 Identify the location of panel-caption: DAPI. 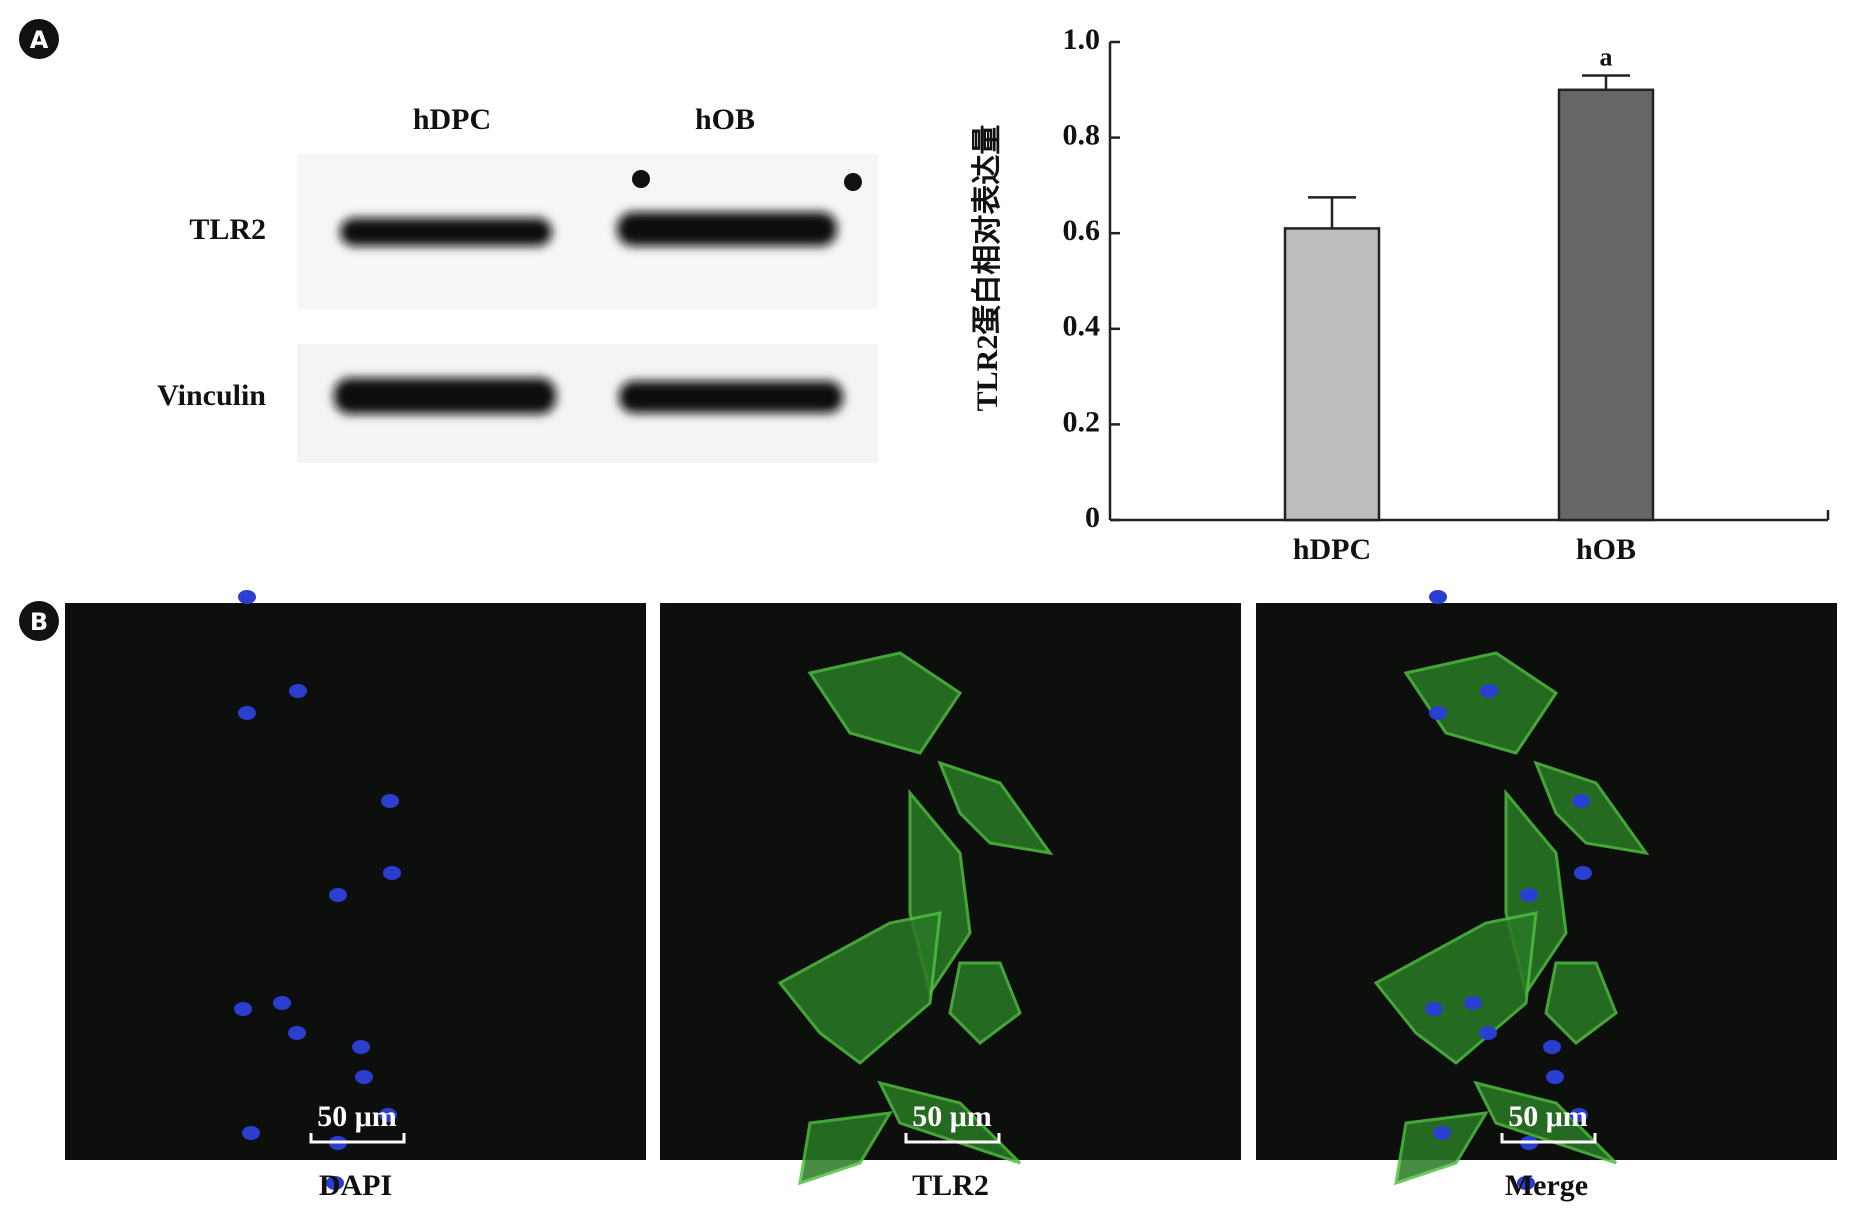
(355, 1185).